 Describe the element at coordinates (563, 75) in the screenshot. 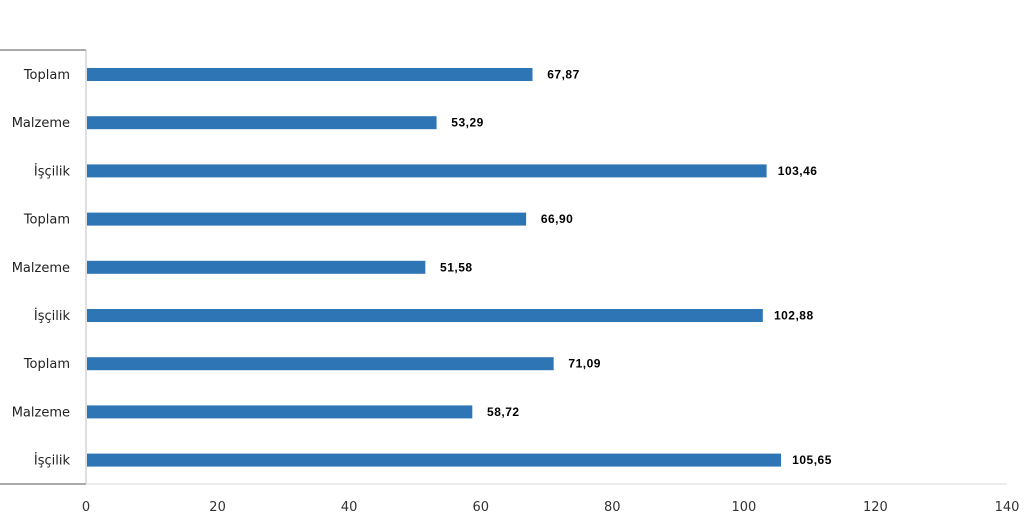

I see `data-label: 67,87` at that location.